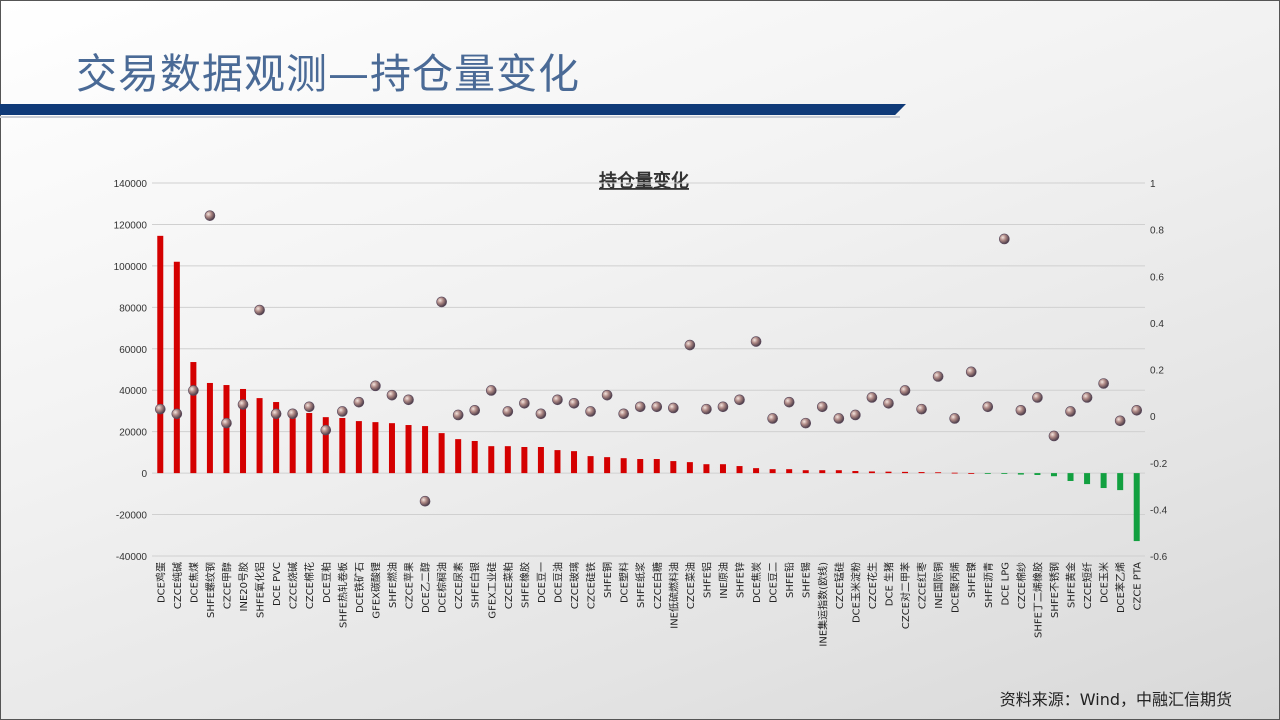 The height and width of the screenshot is (720, 1280). I want to click on category-label: SHFE纸浆, so click(640, 585).